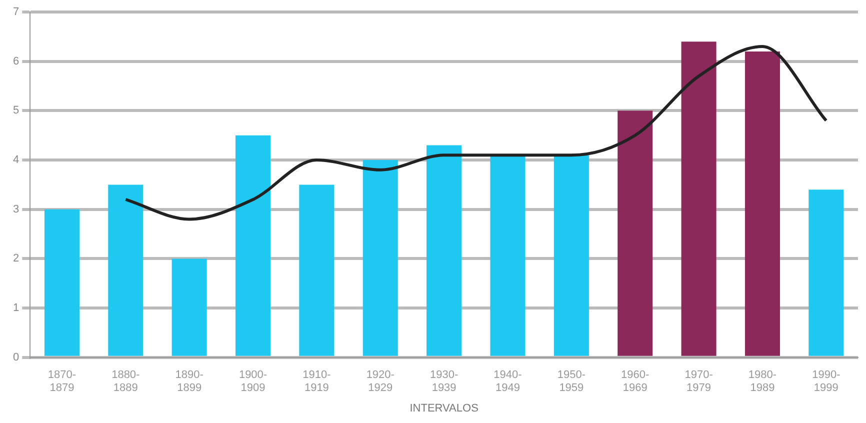 This screenshot has width=866, height=423. Describe the element at coordinates (444, 381) in the screenshot. I see `x-tick-label: 1930-1939` at that location.